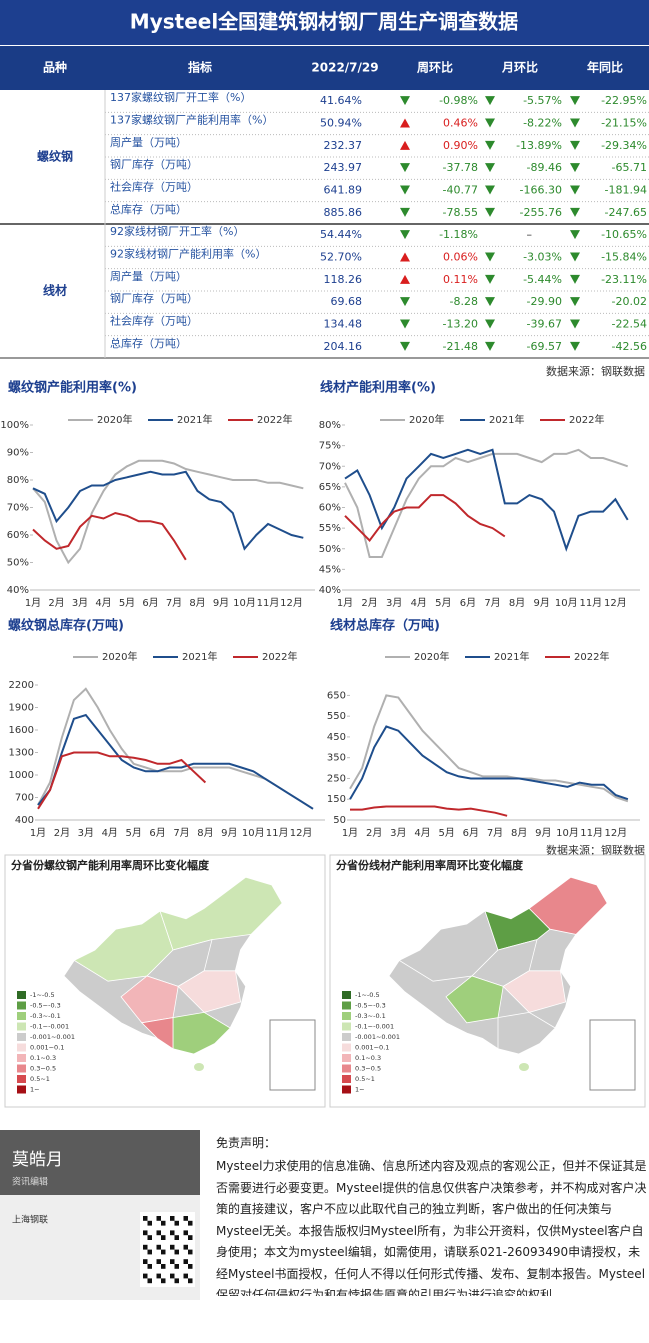  What do you see at coordinates (591, 656) in the screenshot?
I see `legend-label: 2022年` at bounding box center [591, 656].